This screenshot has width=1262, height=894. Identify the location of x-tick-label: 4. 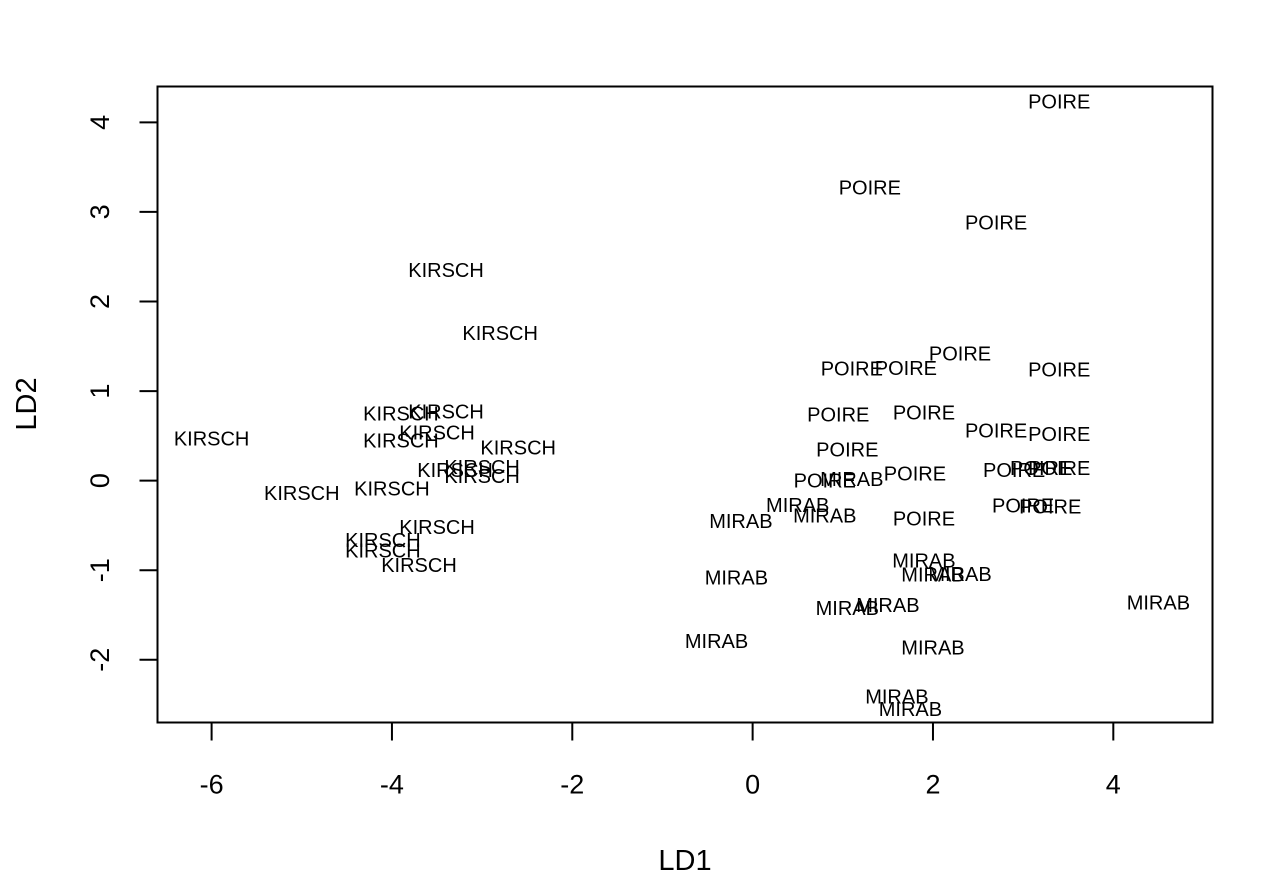
(1113, 785).